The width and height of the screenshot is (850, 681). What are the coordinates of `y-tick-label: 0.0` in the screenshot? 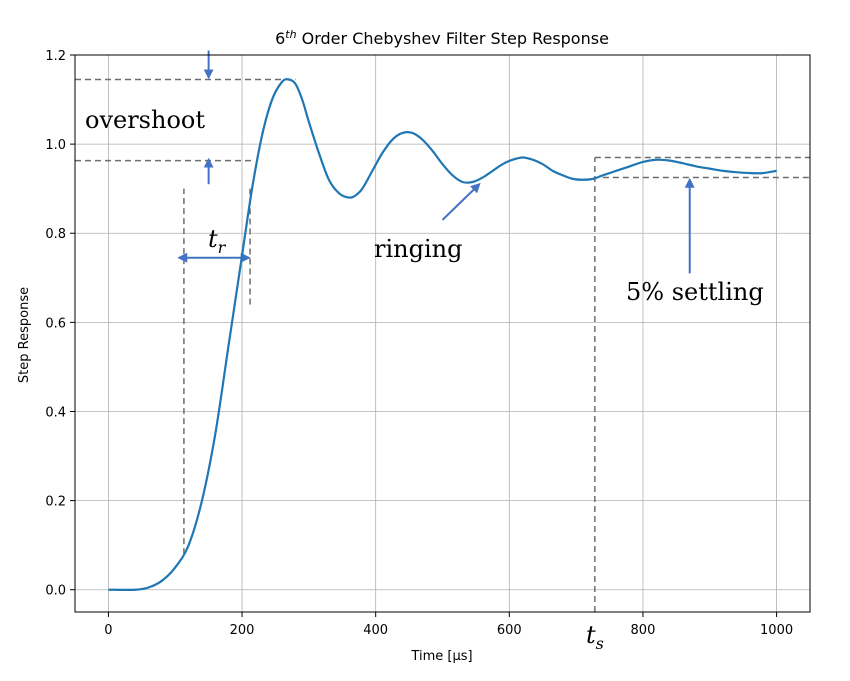 It's located at (55, 591).